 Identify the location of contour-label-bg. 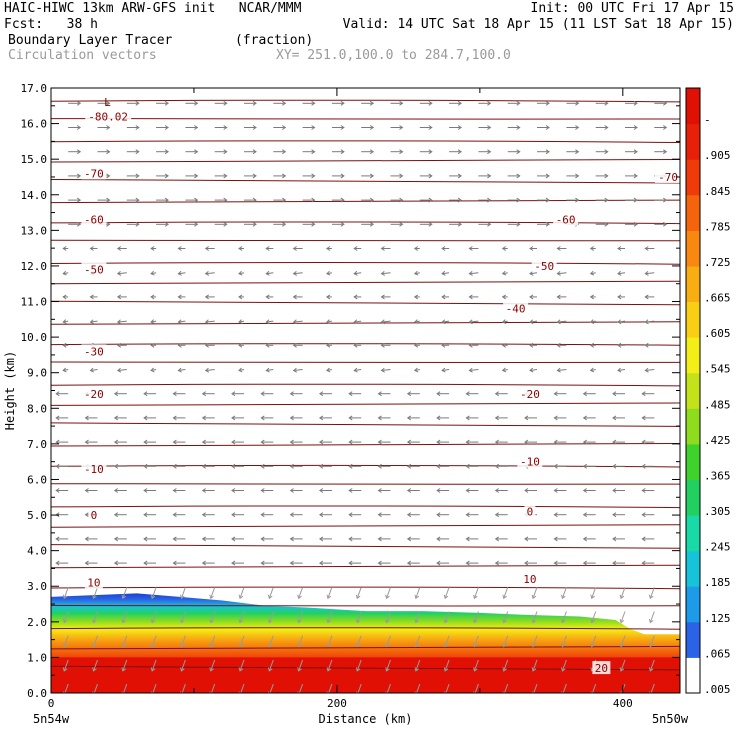
(667, 176).